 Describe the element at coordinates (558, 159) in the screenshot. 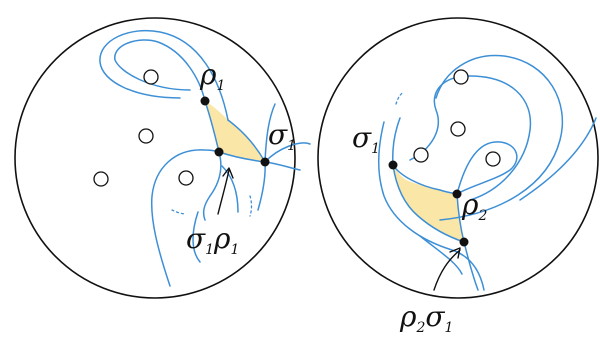

I see `right-arc-far` at that location.